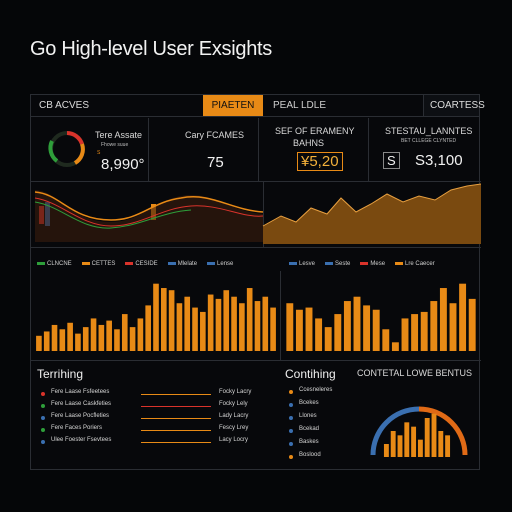 The image size is (512, 512). I want to click on top-tab-bar: CB ACVES PIAETEN PEAL LDLE COARTESS, so click(258, 106).